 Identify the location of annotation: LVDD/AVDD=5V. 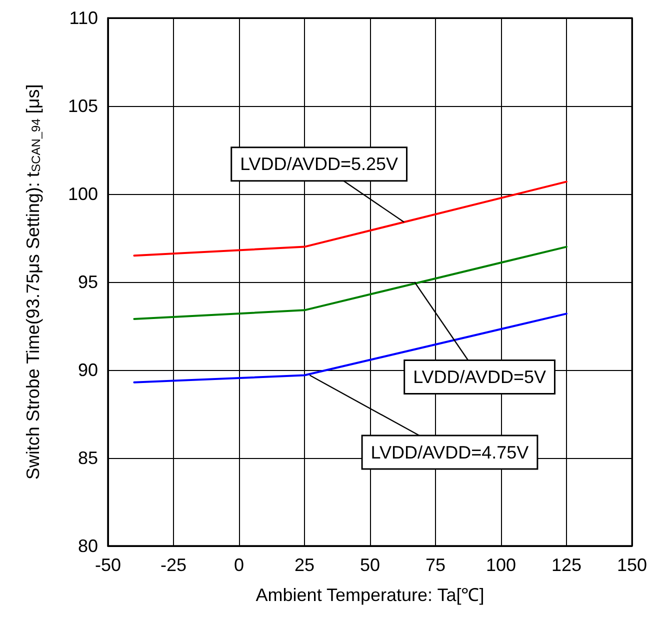
(479, 377).